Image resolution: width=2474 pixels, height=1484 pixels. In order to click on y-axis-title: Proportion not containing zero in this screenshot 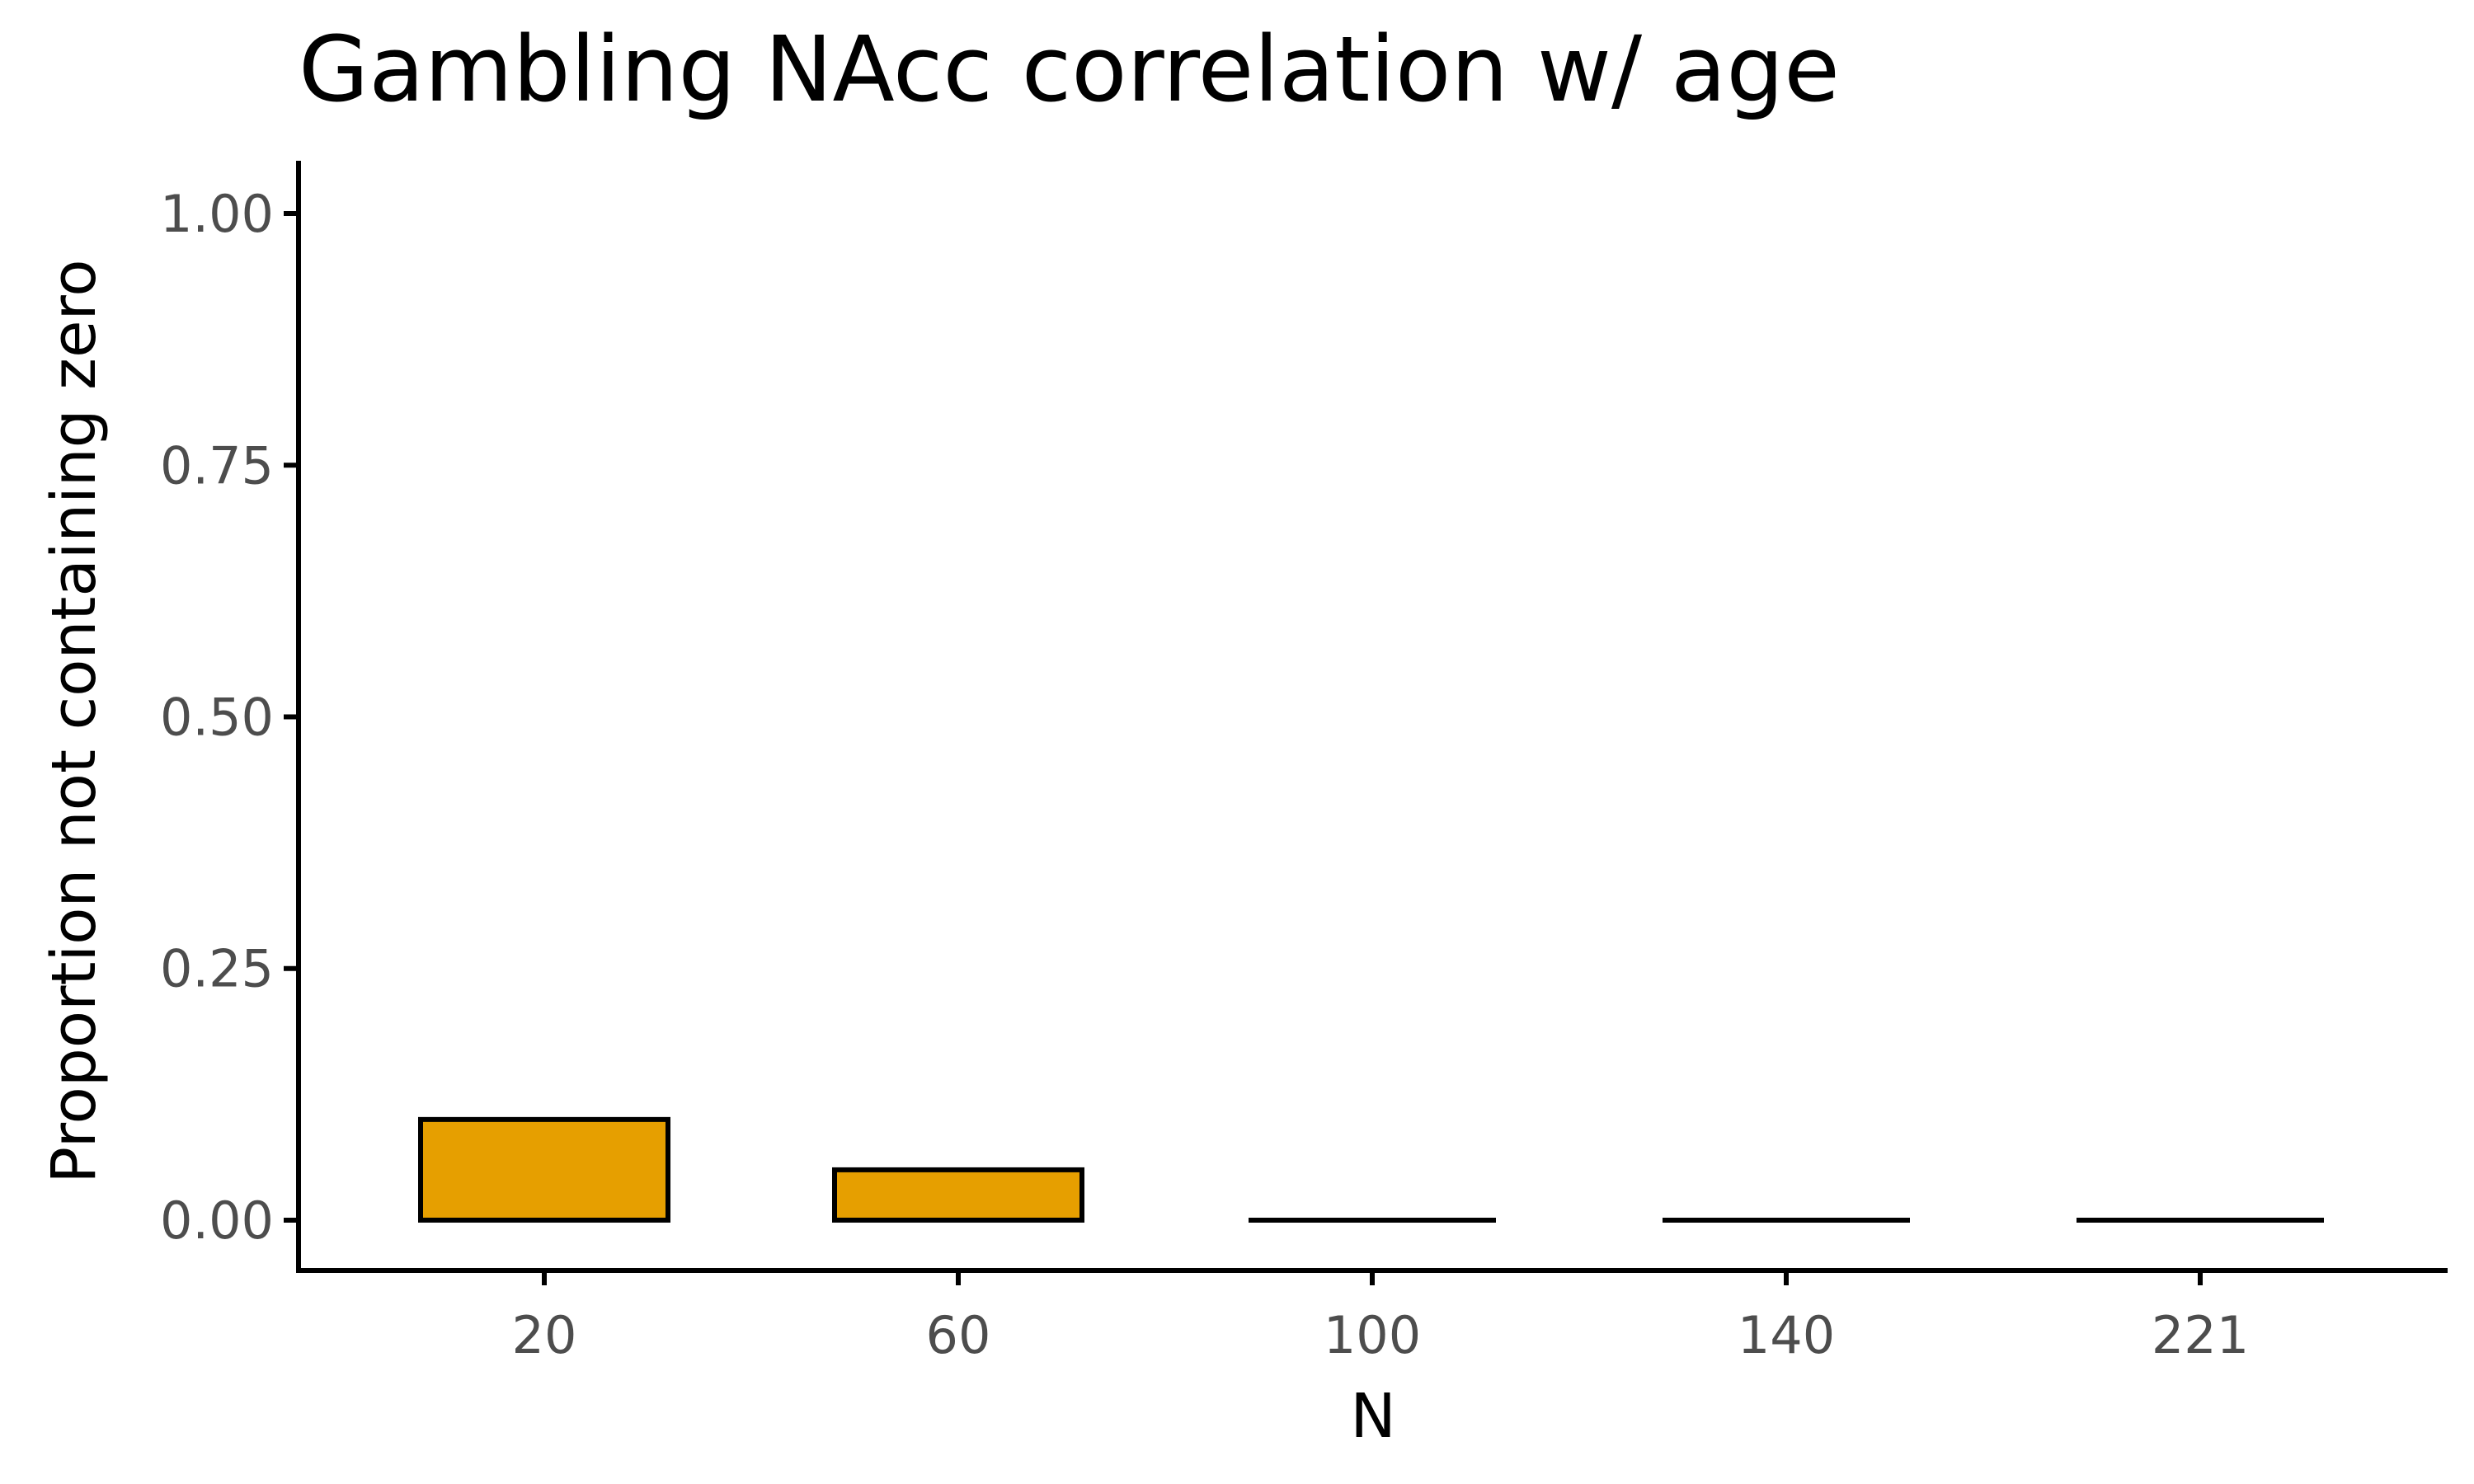, I will do `click(74, 721)`.